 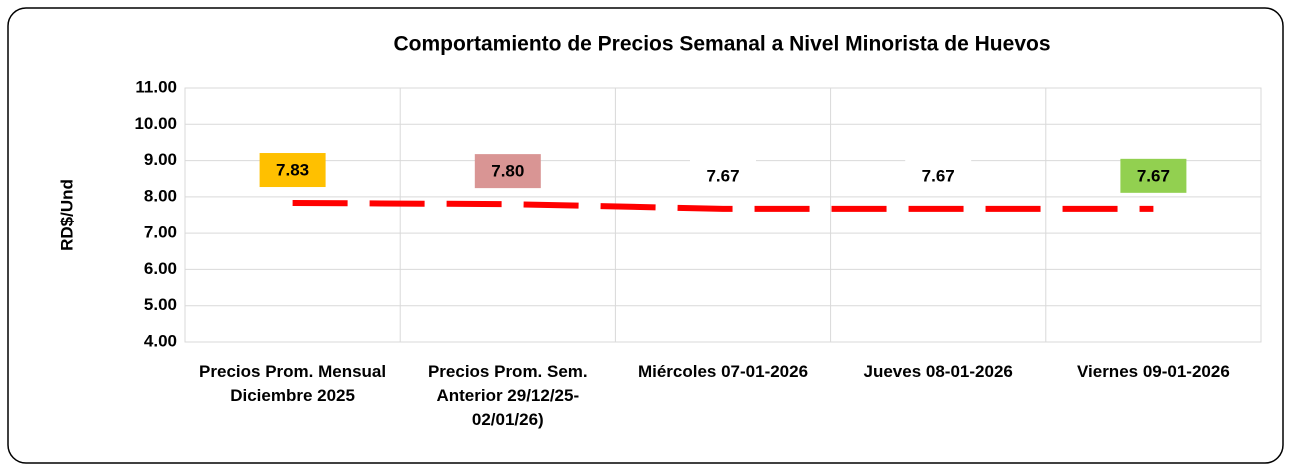 I want to click on y-tick-label: 4.00, so click(x=160, y=340).